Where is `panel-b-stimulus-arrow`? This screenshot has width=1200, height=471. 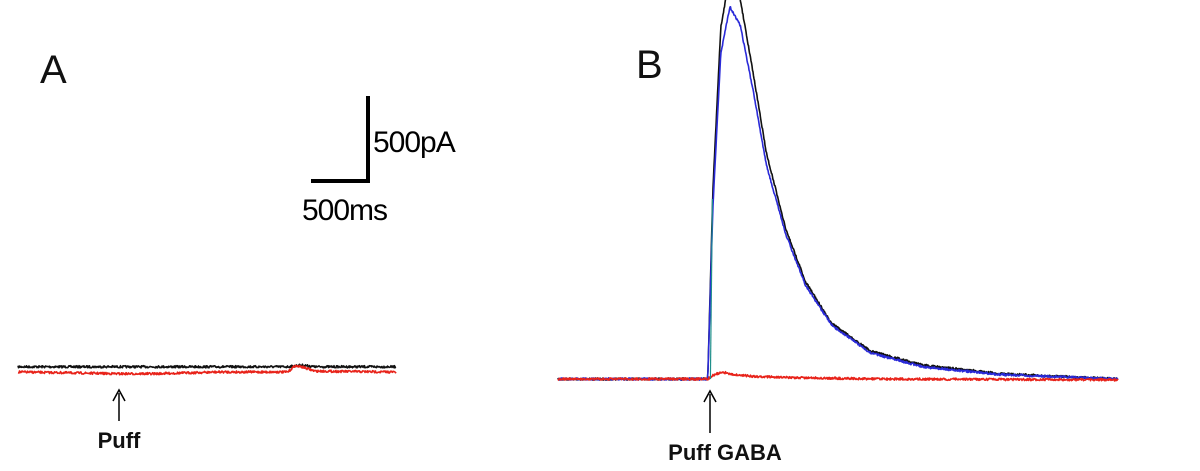
panel-b-stimulus-arrow is located at coordinates (710, 411).